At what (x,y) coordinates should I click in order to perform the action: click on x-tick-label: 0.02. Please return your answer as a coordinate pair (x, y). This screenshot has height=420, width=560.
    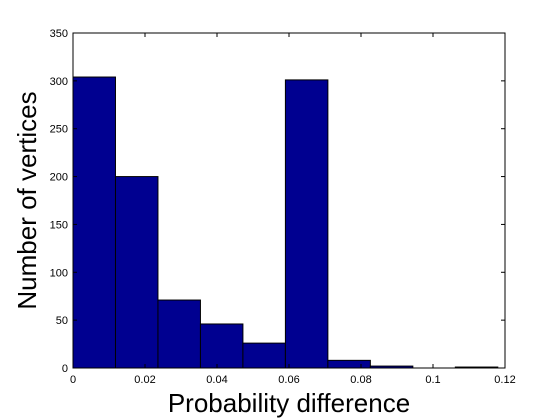
    Looking at the image, I should click on (144, 380).